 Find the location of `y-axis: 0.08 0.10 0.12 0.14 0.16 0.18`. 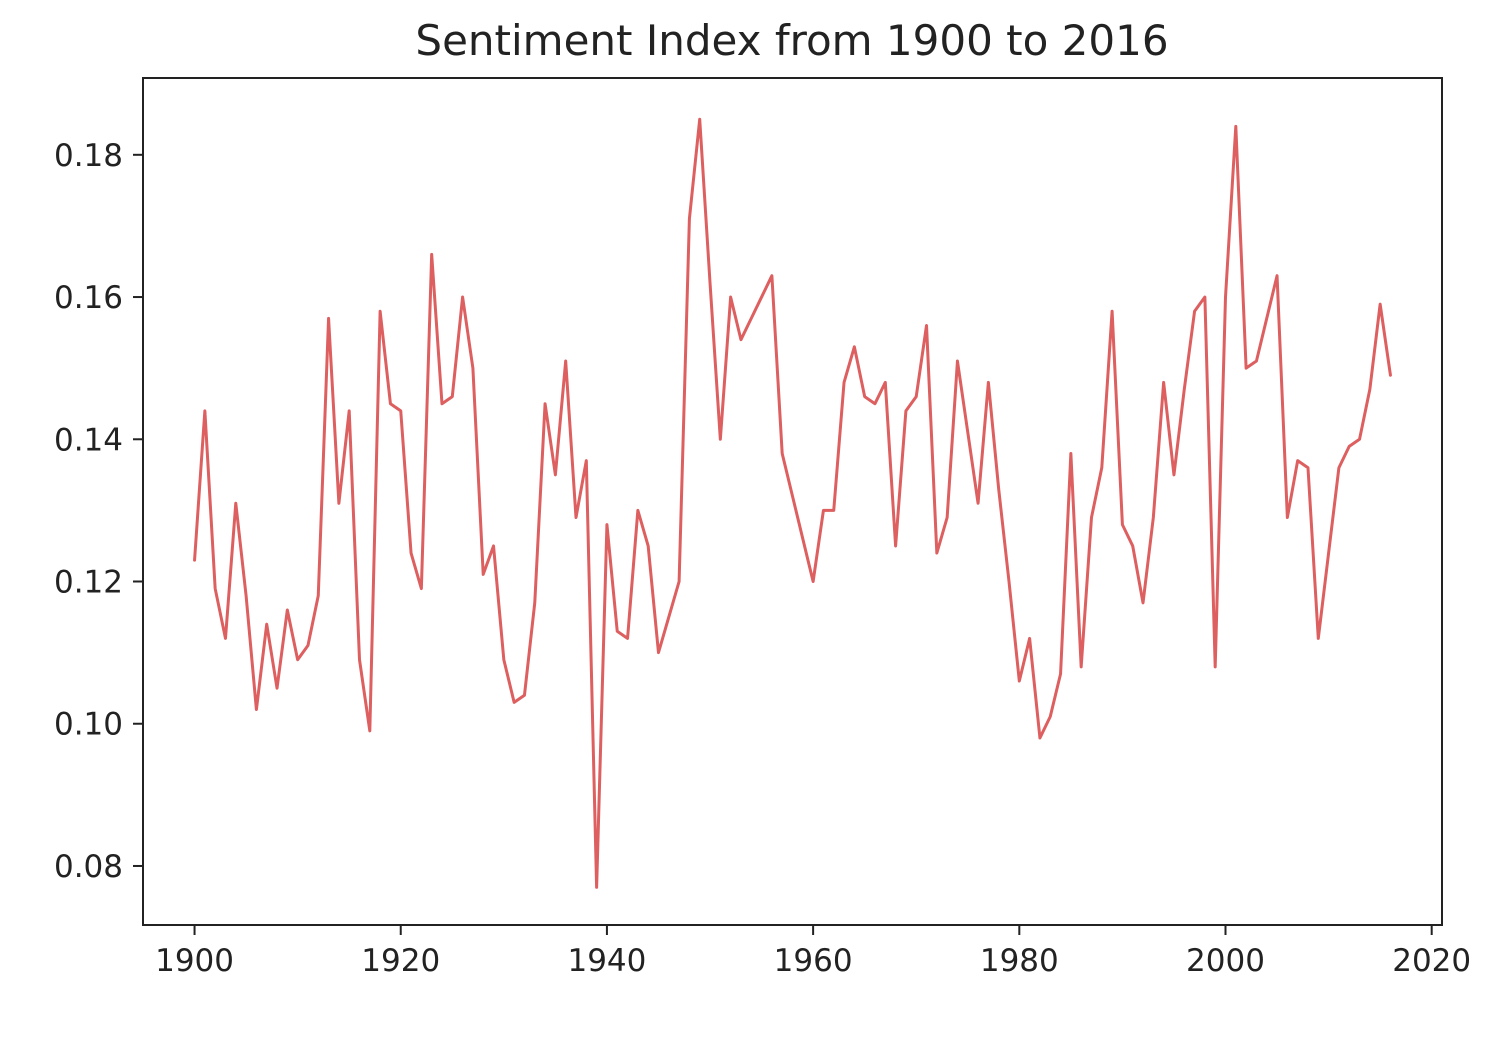

y-axis: 0.08 0.10 0.12 0.14 0.16 0.18 is located at coordinates (98, 511).